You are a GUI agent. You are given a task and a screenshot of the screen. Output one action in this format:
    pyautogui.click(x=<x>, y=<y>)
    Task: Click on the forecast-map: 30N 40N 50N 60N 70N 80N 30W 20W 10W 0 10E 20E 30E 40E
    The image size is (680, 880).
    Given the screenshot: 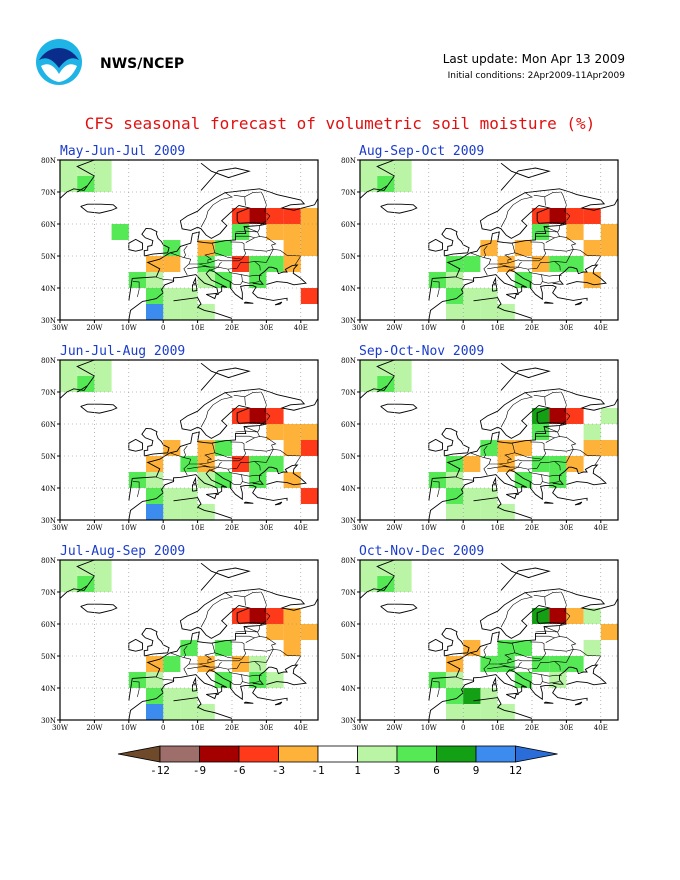 What is the action you would take?
    pyautogui.click(x=480, y=644)
    